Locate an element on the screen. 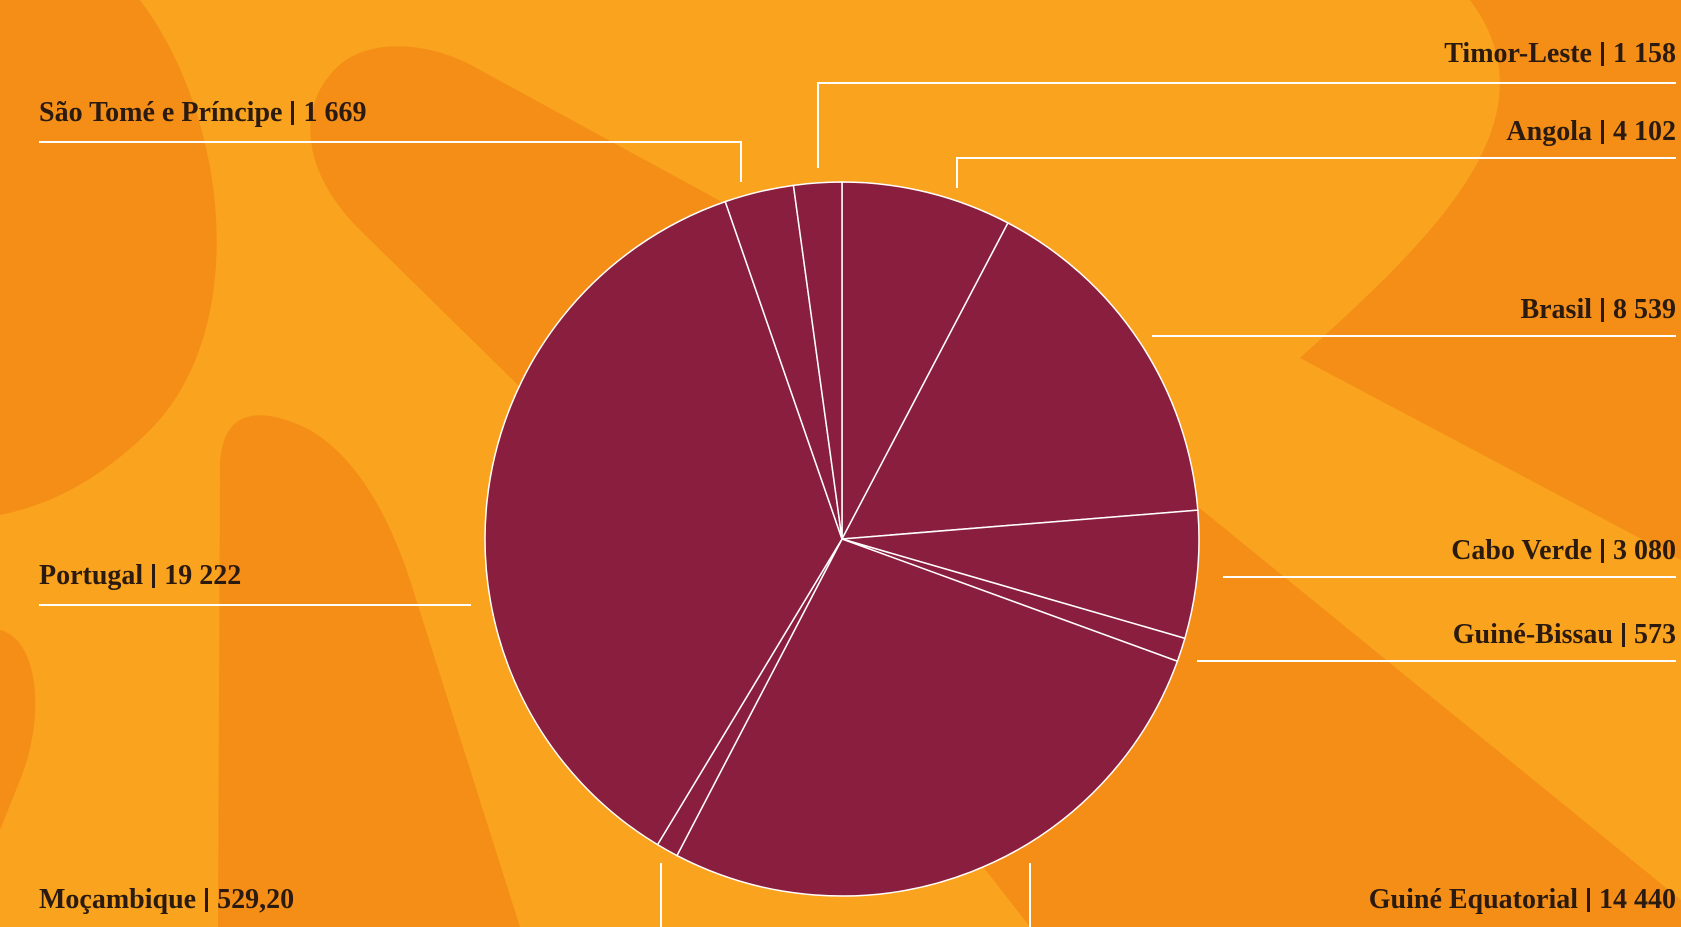 The image size is (1681, 927). slice-label: Guiné Equatorial 14 440 is located at coordinates (1522, 900).